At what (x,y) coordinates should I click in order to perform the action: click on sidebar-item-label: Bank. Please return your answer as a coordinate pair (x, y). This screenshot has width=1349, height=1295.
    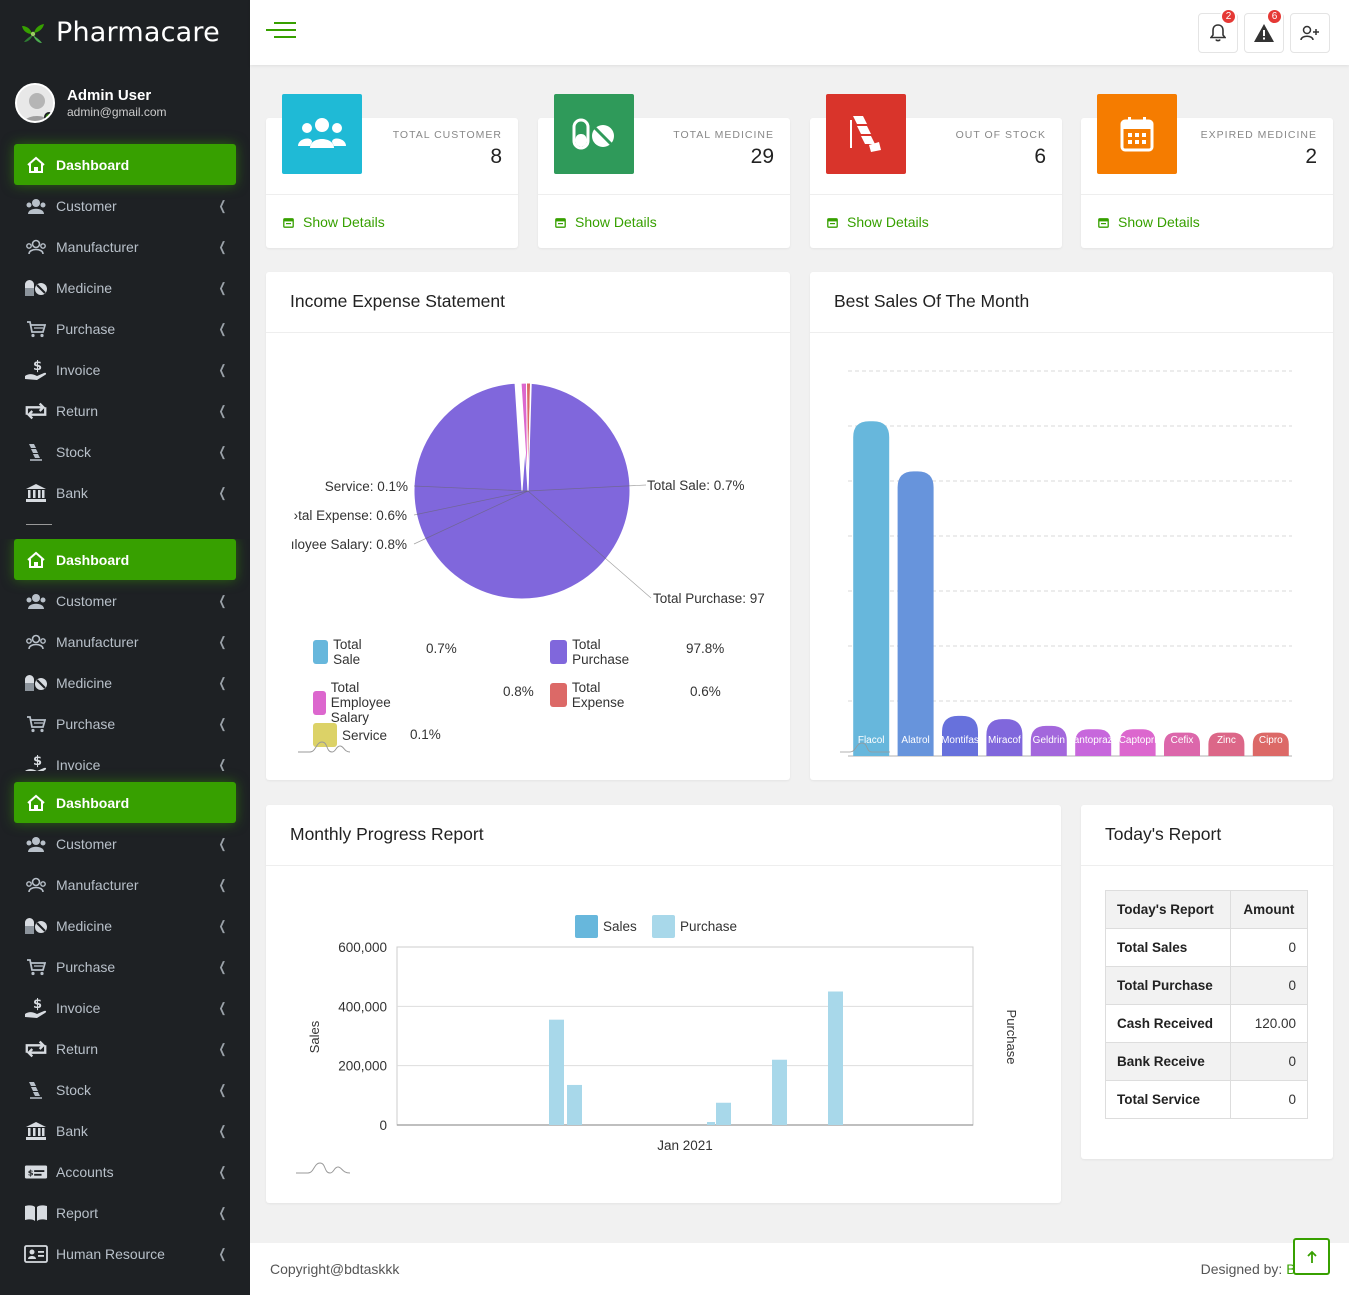
    Looking at the image, I should click on (72, 492).